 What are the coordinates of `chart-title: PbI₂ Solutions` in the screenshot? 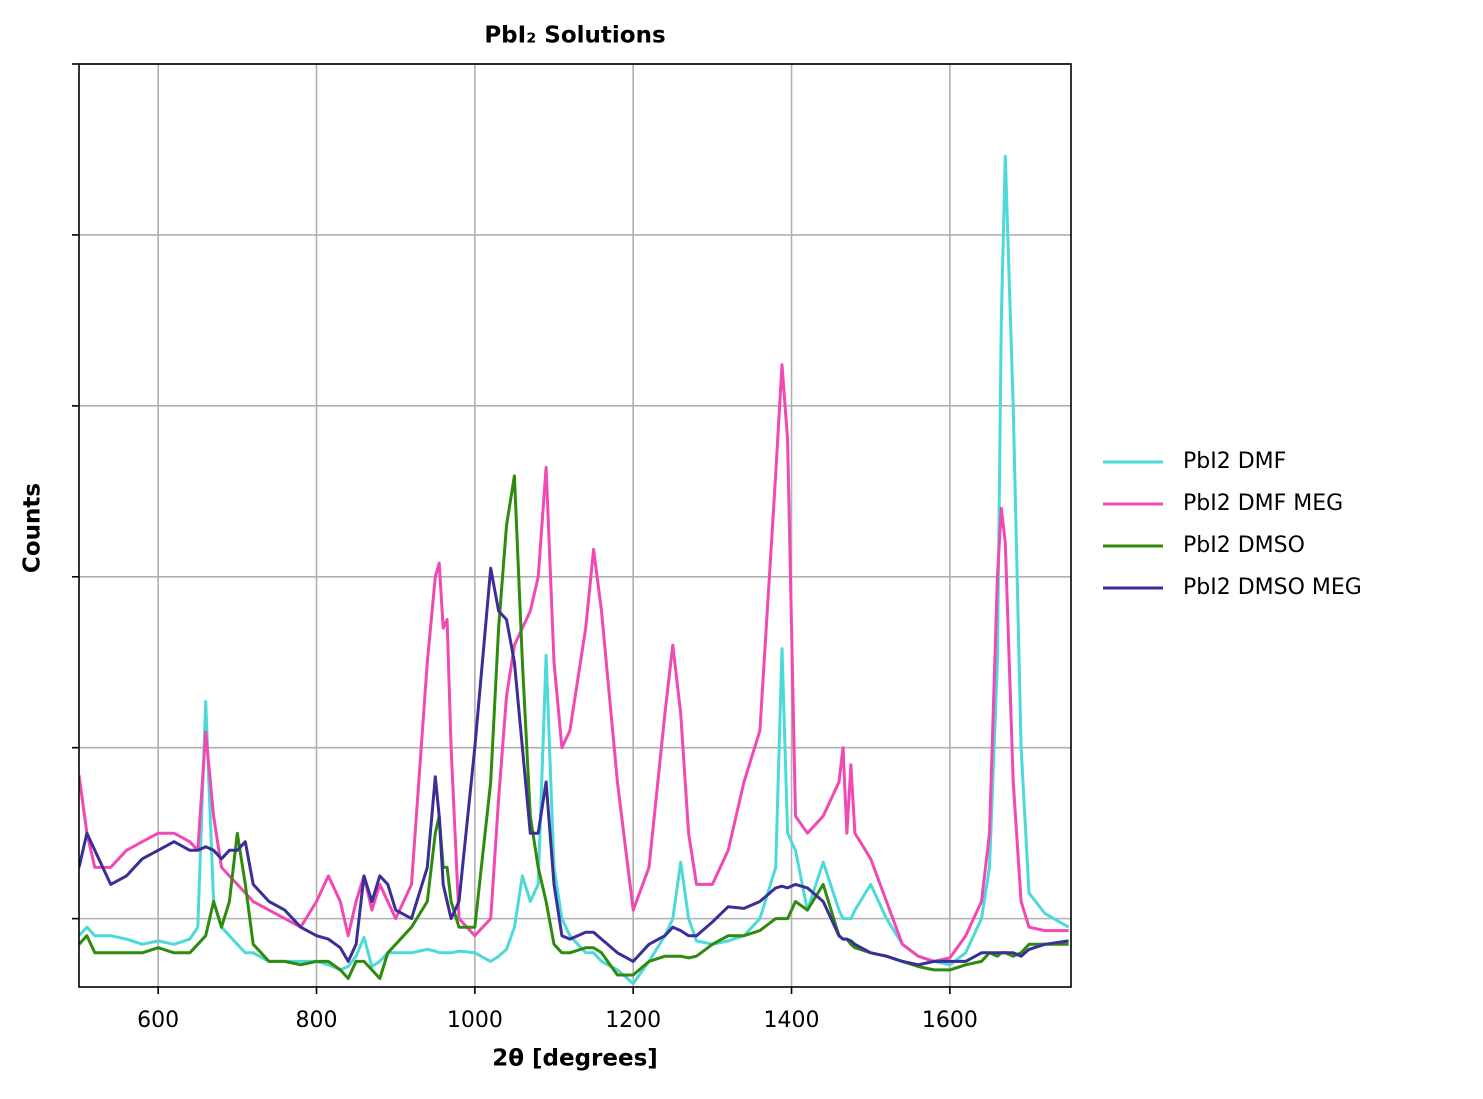 It's located at (574, 36).